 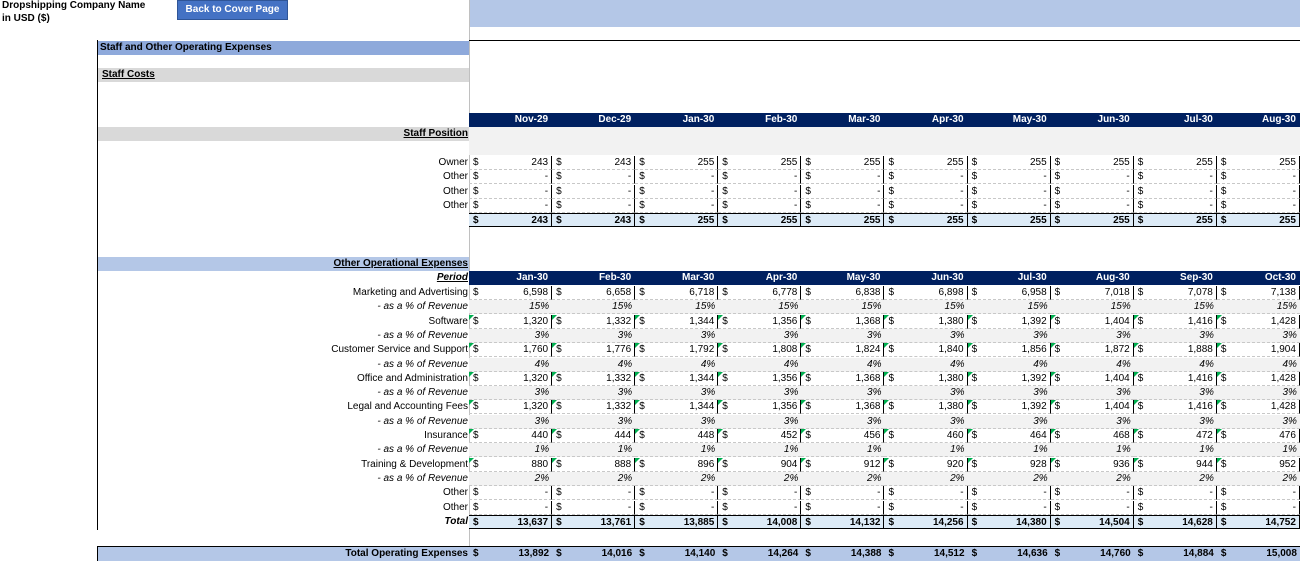 I want to click on value-cell: $7,138, so click(x=1258, y=293).